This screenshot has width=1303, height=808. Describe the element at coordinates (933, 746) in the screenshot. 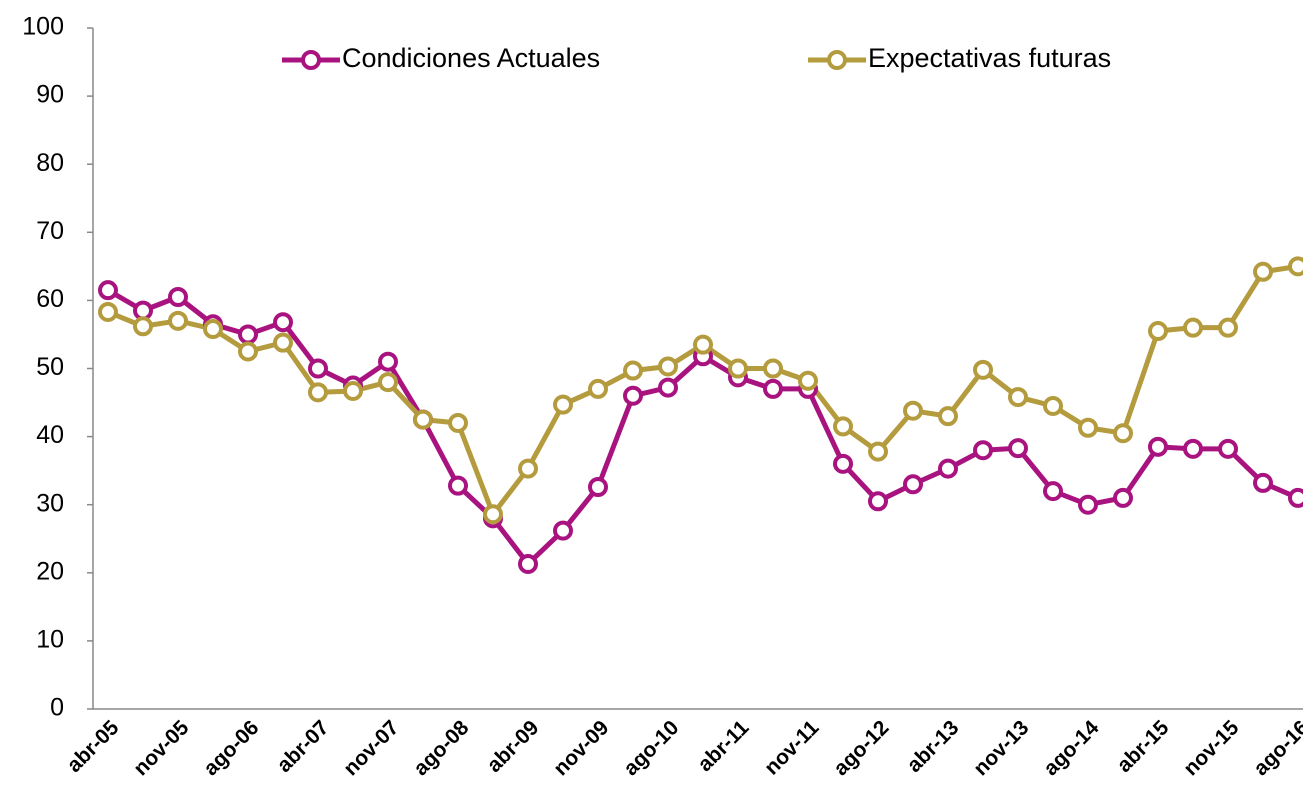

I see `x-tick-label: abr-13` at that location.